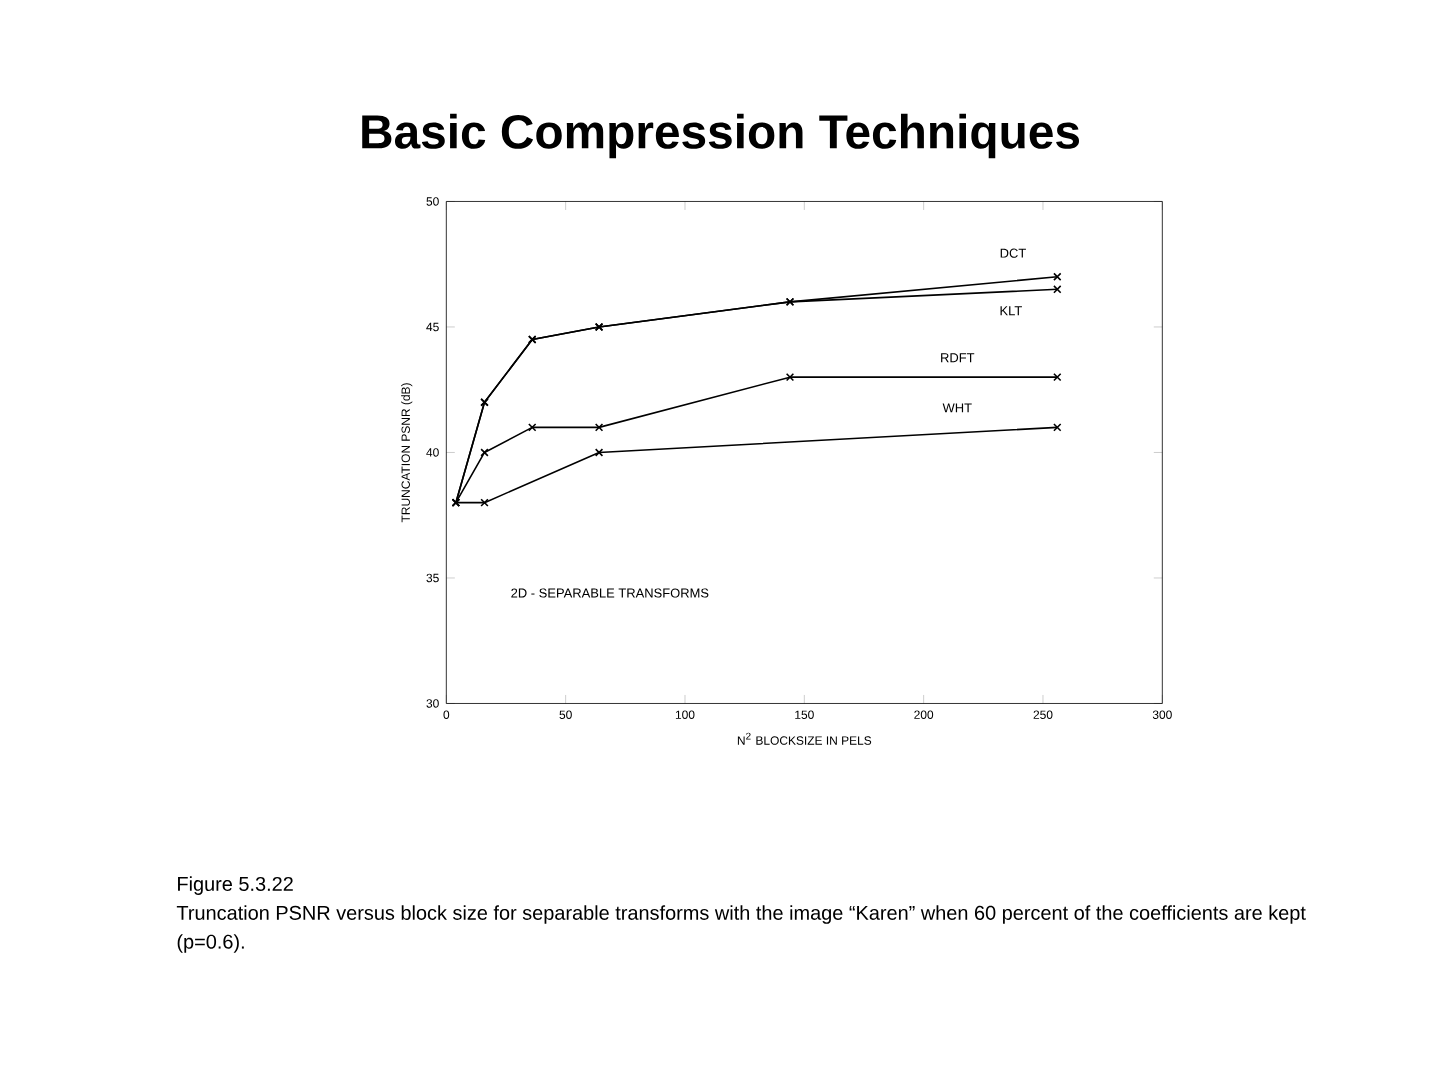 This screenshot has height=1080, width=1440. I want to click on text: Truncation PSNR versus block size for separable transforms with the image “Karen” when 60 percent of the coefficients are kept (p=0.6)., so click(741, 929).